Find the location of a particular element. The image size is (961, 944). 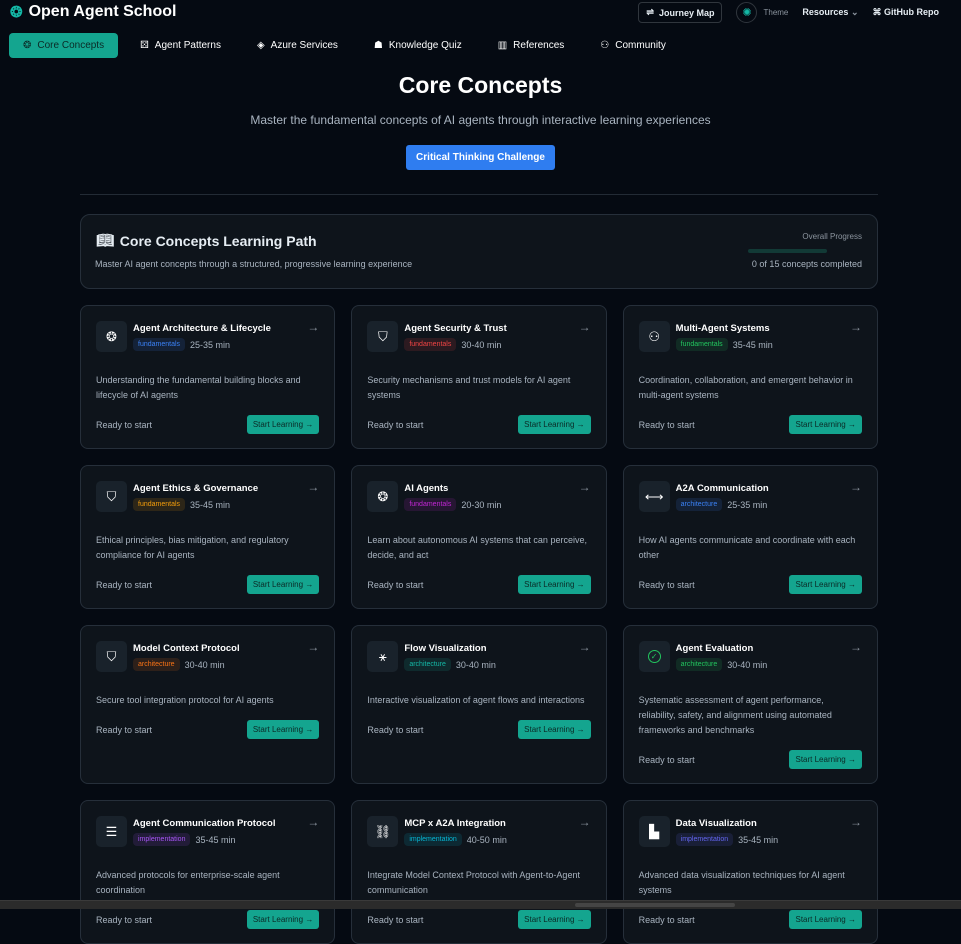

resources-dropdown: Resources ⌄ is located at coordinates (830, 12).